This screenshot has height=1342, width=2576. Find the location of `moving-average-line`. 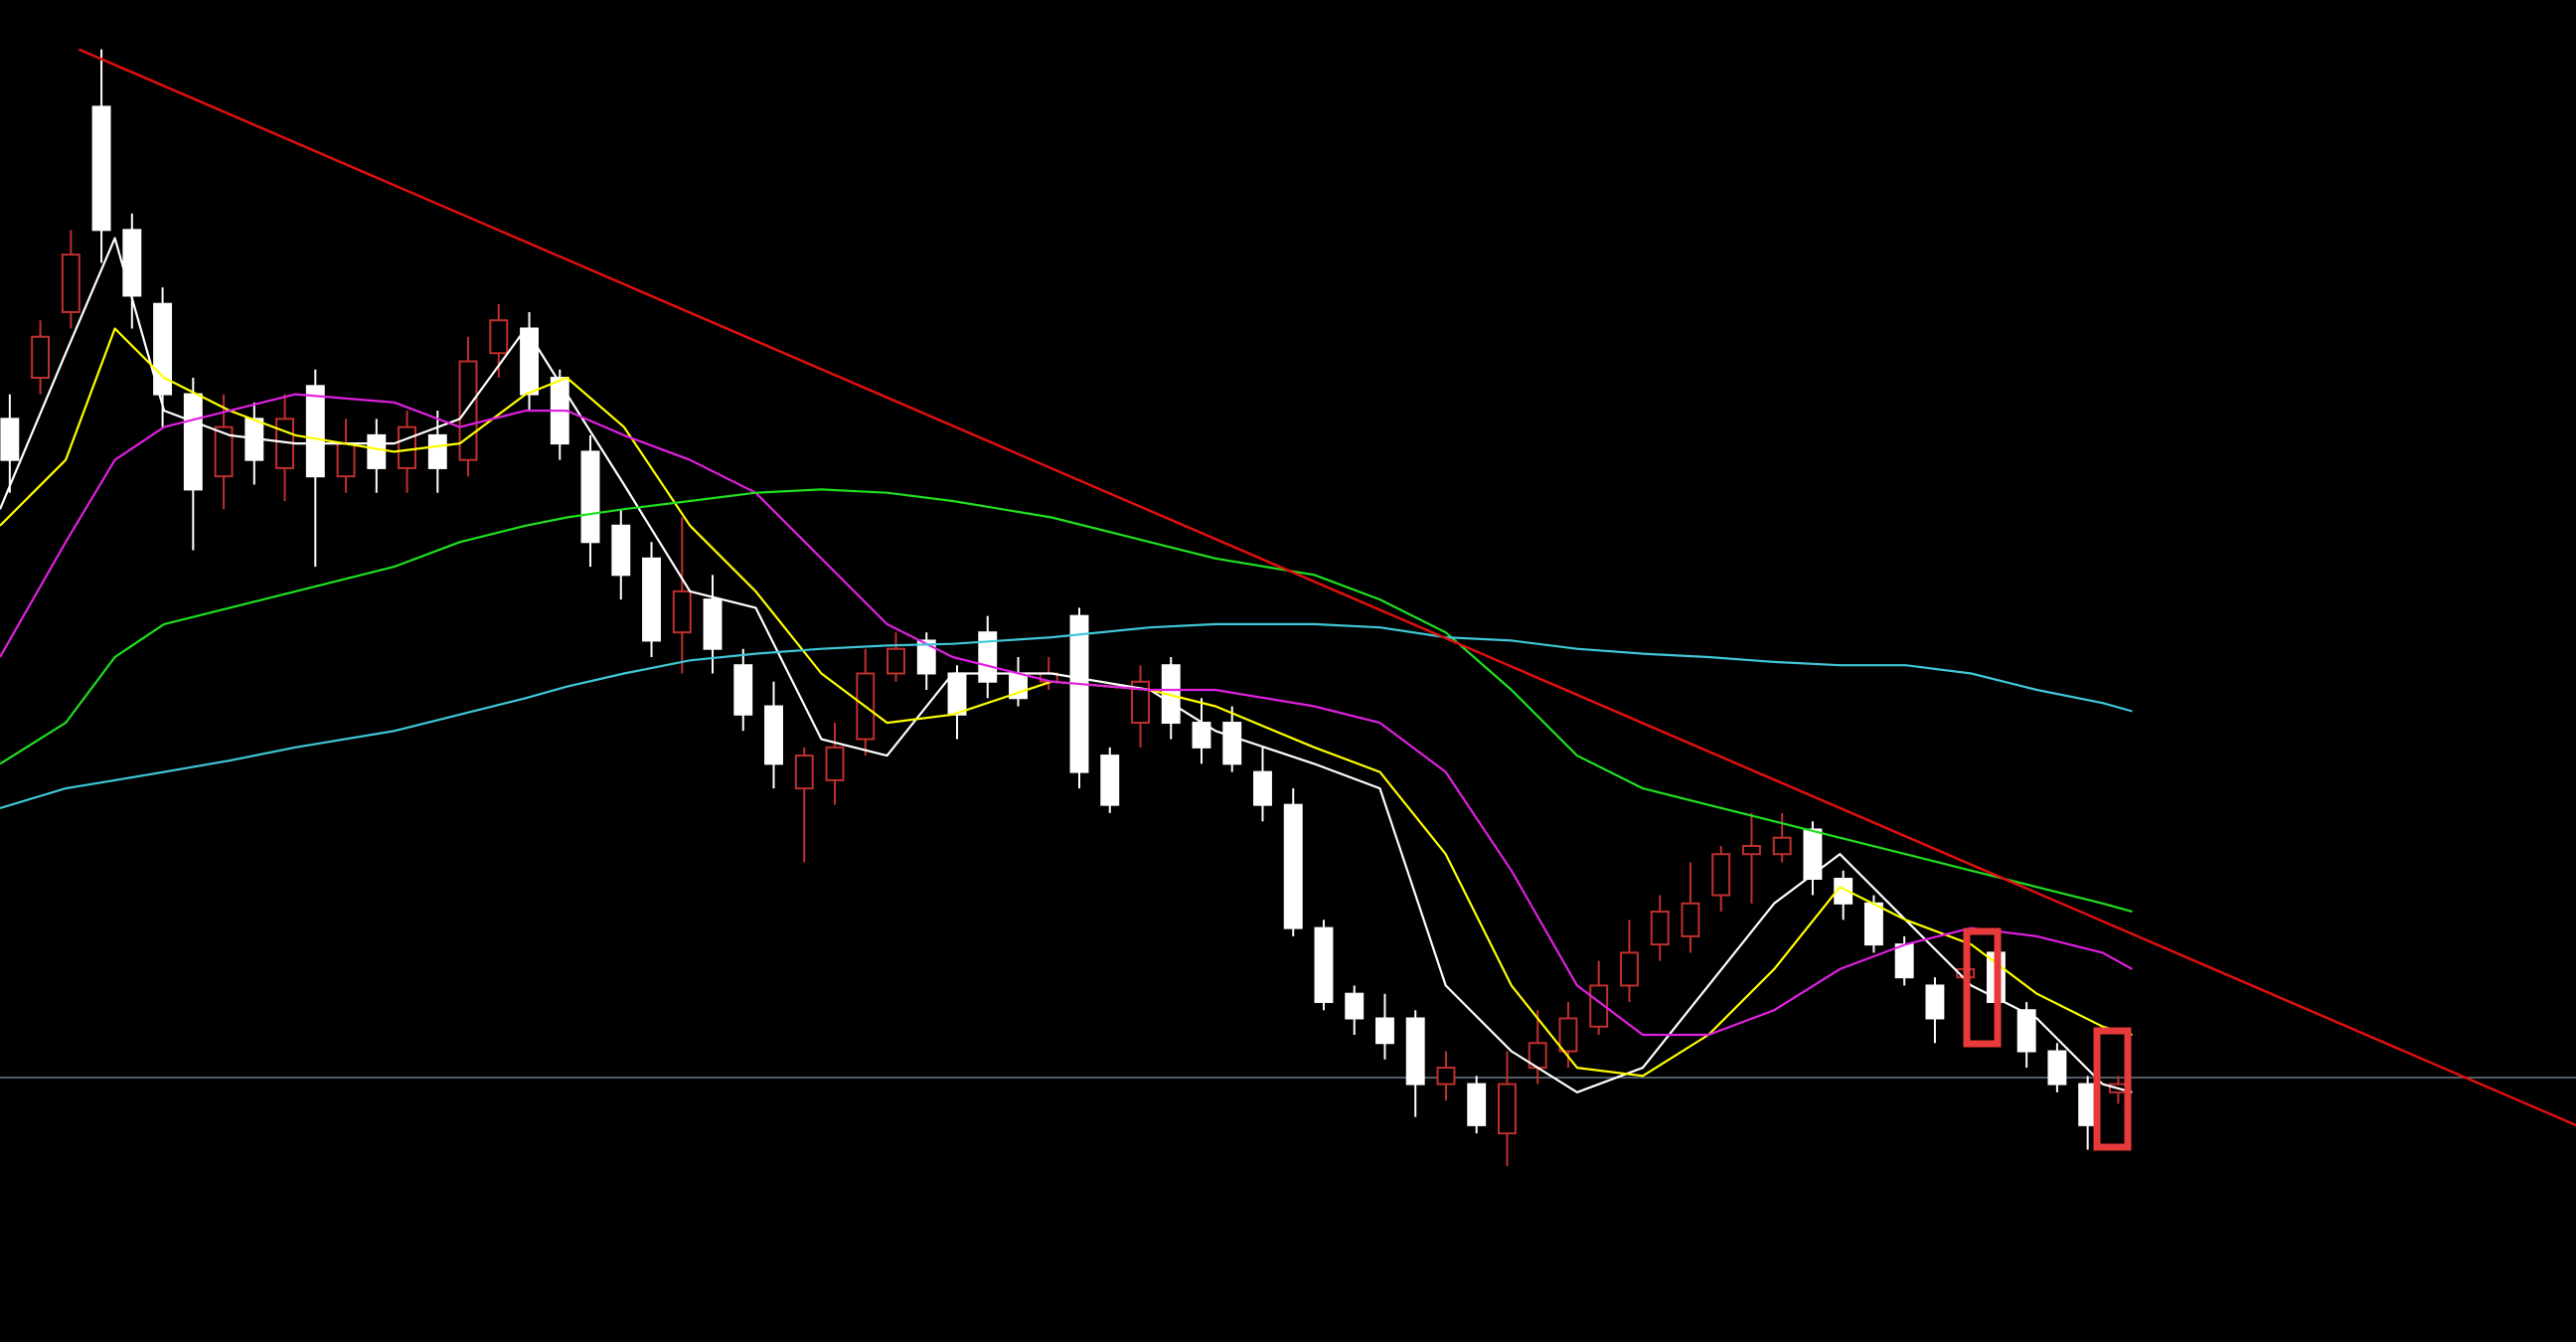

moving-average-line is located at coordinates (1066, 716).